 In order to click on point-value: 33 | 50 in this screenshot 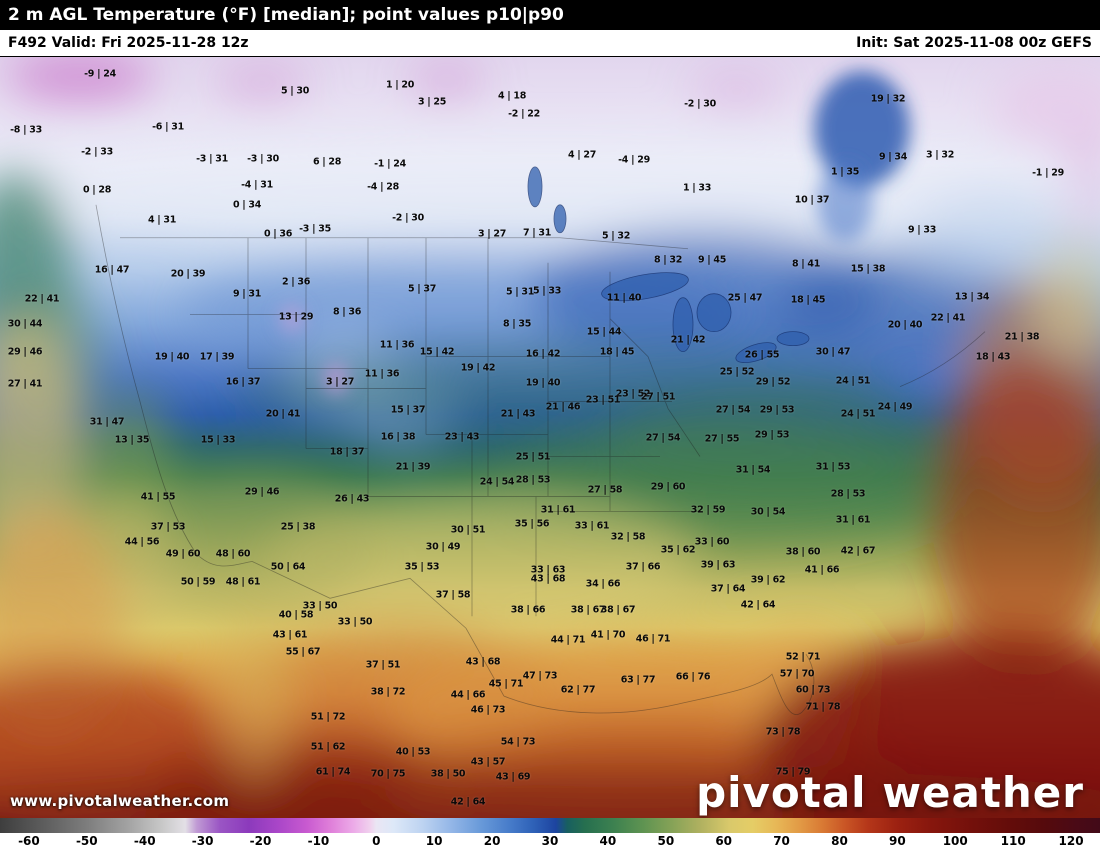, I will do `click(355, 622)`.